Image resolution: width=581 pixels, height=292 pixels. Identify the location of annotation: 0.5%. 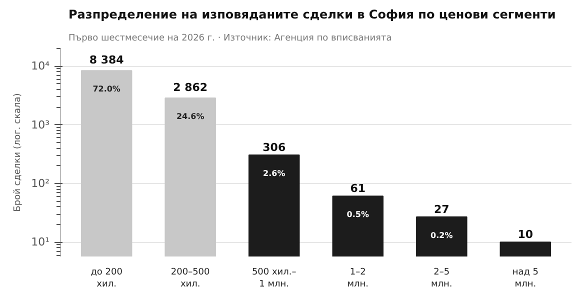
(357, 215).